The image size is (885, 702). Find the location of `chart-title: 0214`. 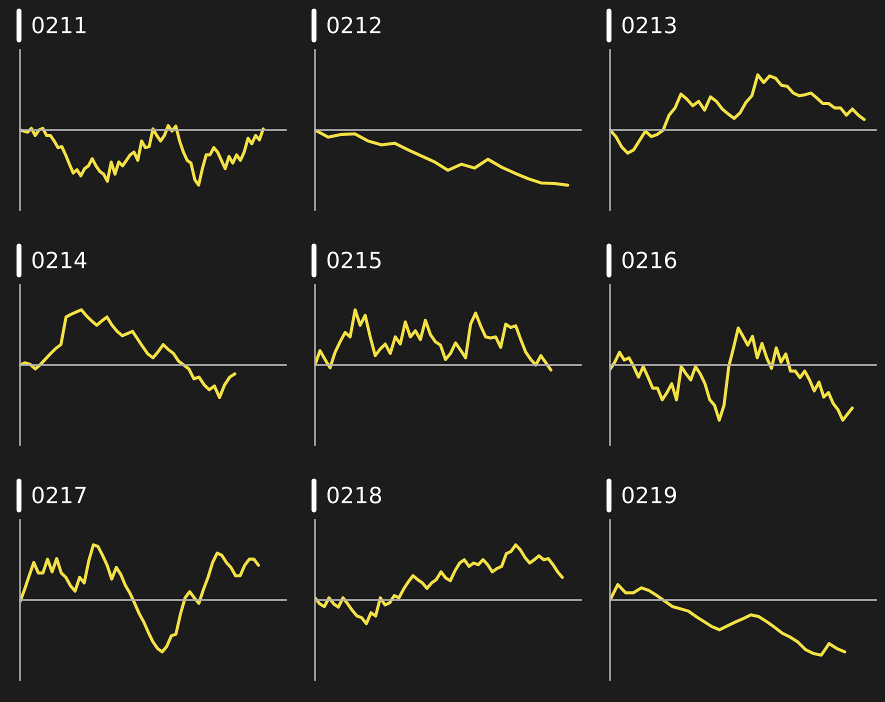

chart-title: 0214 is located at coordinates (59, 260).